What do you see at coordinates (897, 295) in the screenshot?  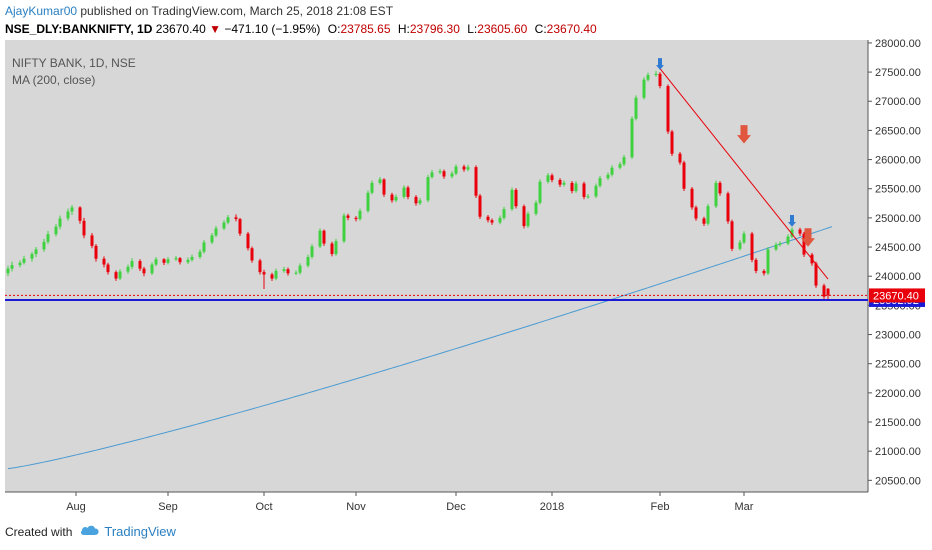 I see `price-tag` at bounding box center [897, 295].